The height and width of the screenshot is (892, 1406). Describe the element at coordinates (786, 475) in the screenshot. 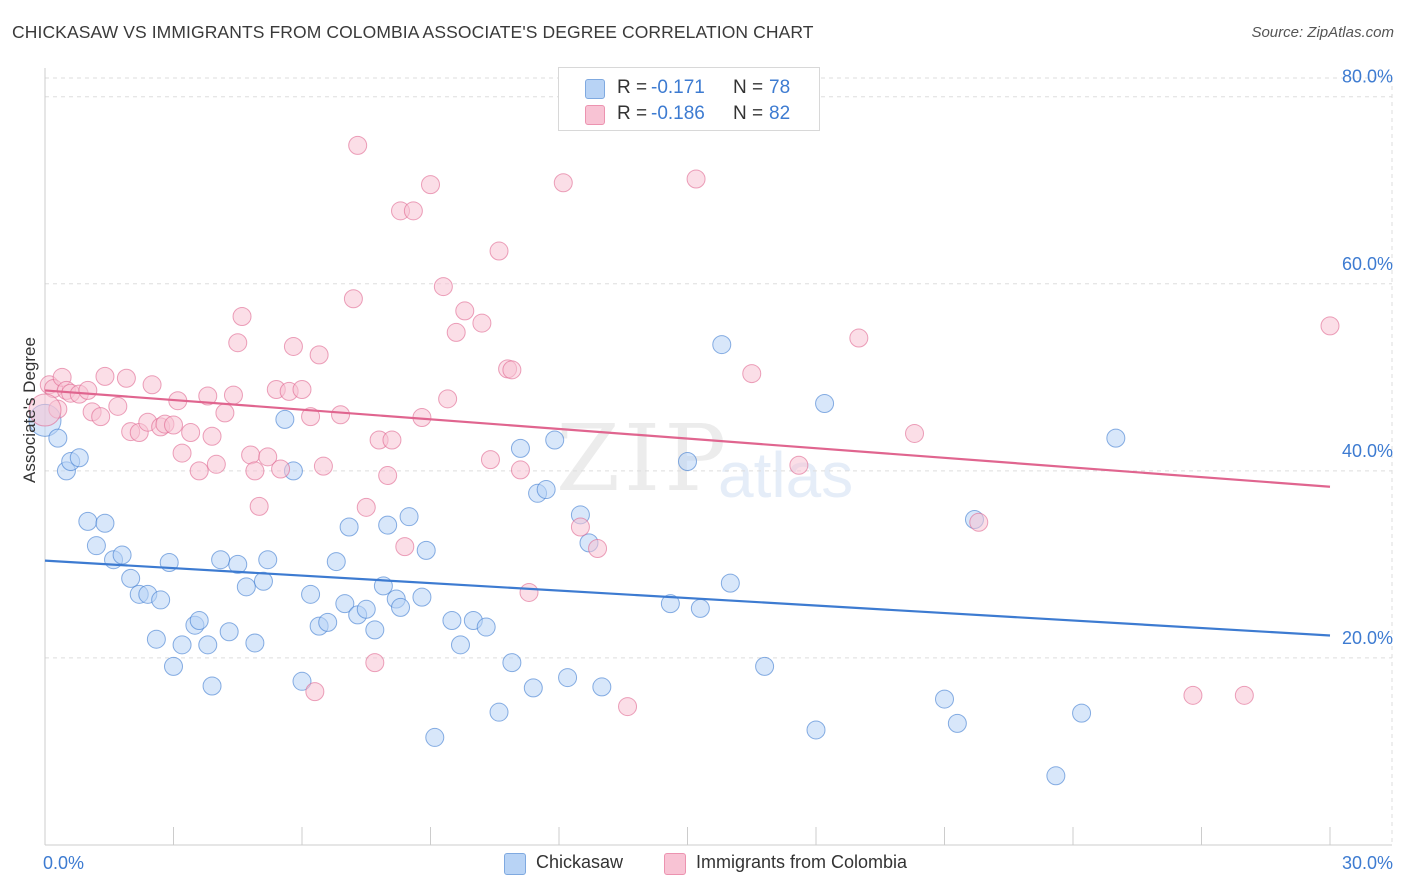

I see `watermark-atlas: atlas` at that location.